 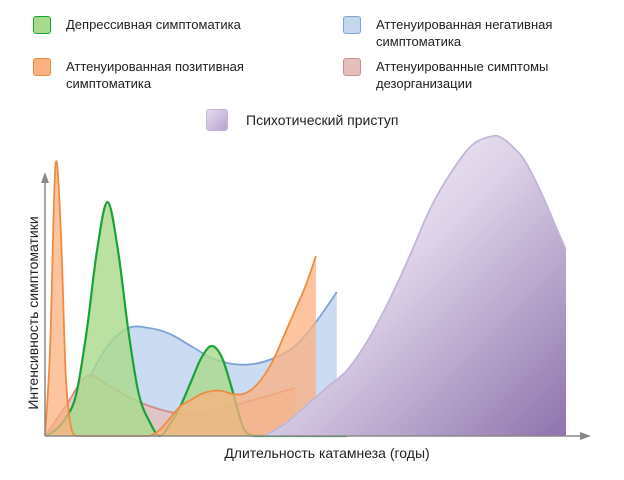 I want to click on legend-item-depressive: Депрессивная симптоматика, so click(x=137, y=25).